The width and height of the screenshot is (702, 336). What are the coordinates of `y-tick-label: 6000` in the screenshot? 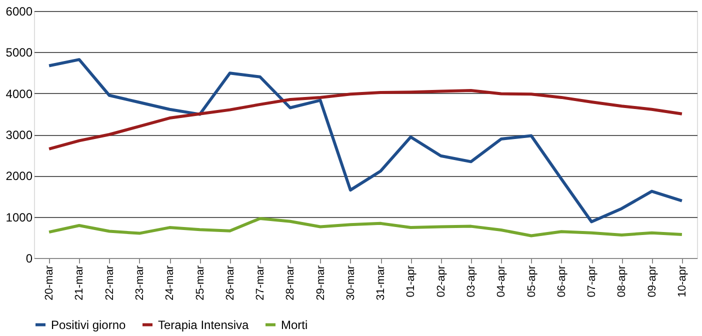 It's located at (19, 11).